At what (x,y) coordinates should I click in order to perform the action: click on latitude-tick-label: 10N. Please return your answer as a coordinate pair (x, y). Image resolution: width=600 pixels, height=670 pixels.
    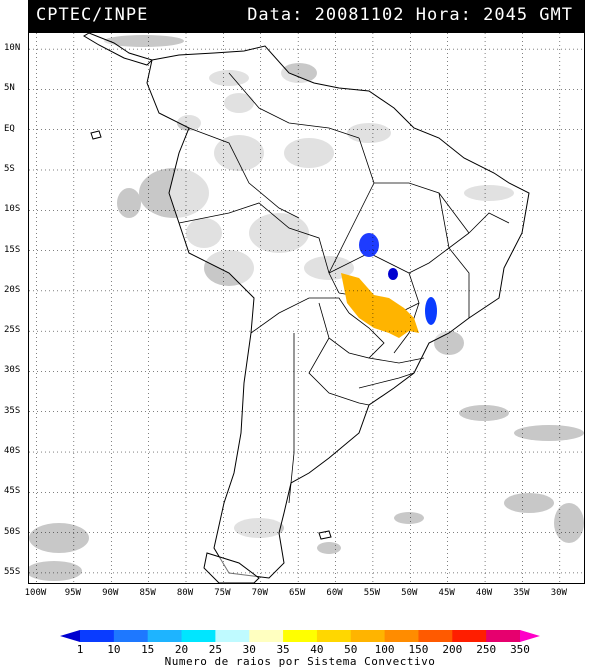
    Looking at the image, I should click on (12, 48).